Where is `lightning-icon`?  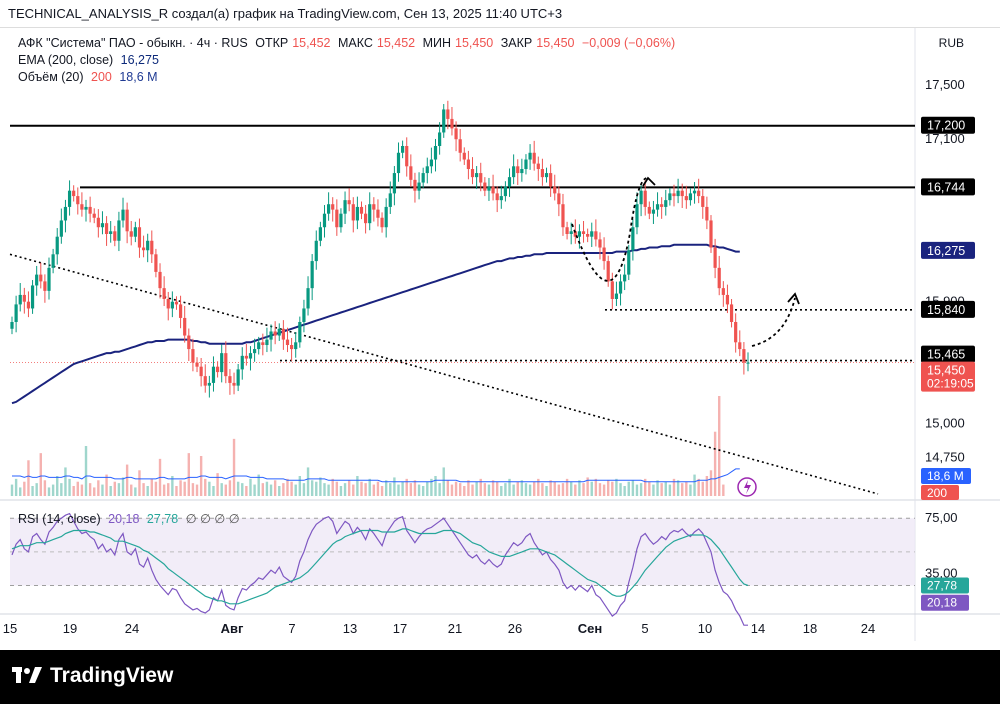 lightning-icon is located at coordinates (747, 487).